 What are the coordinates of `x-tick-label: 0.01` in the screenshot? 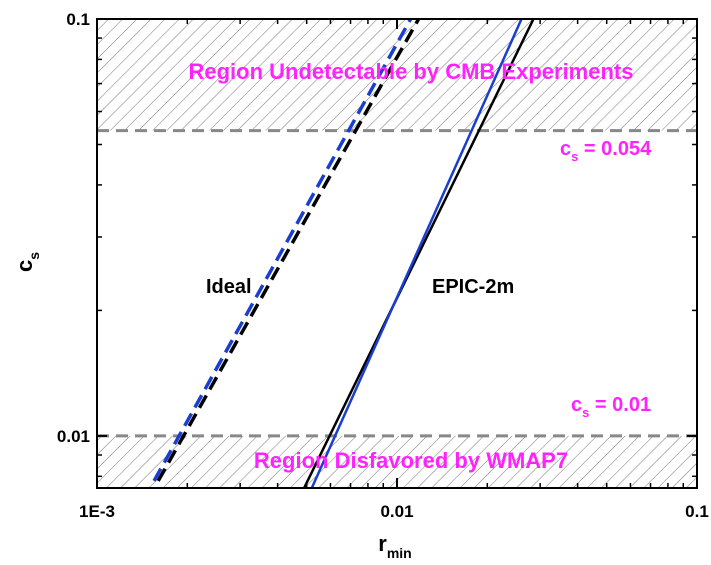 It's located at (396, 511).